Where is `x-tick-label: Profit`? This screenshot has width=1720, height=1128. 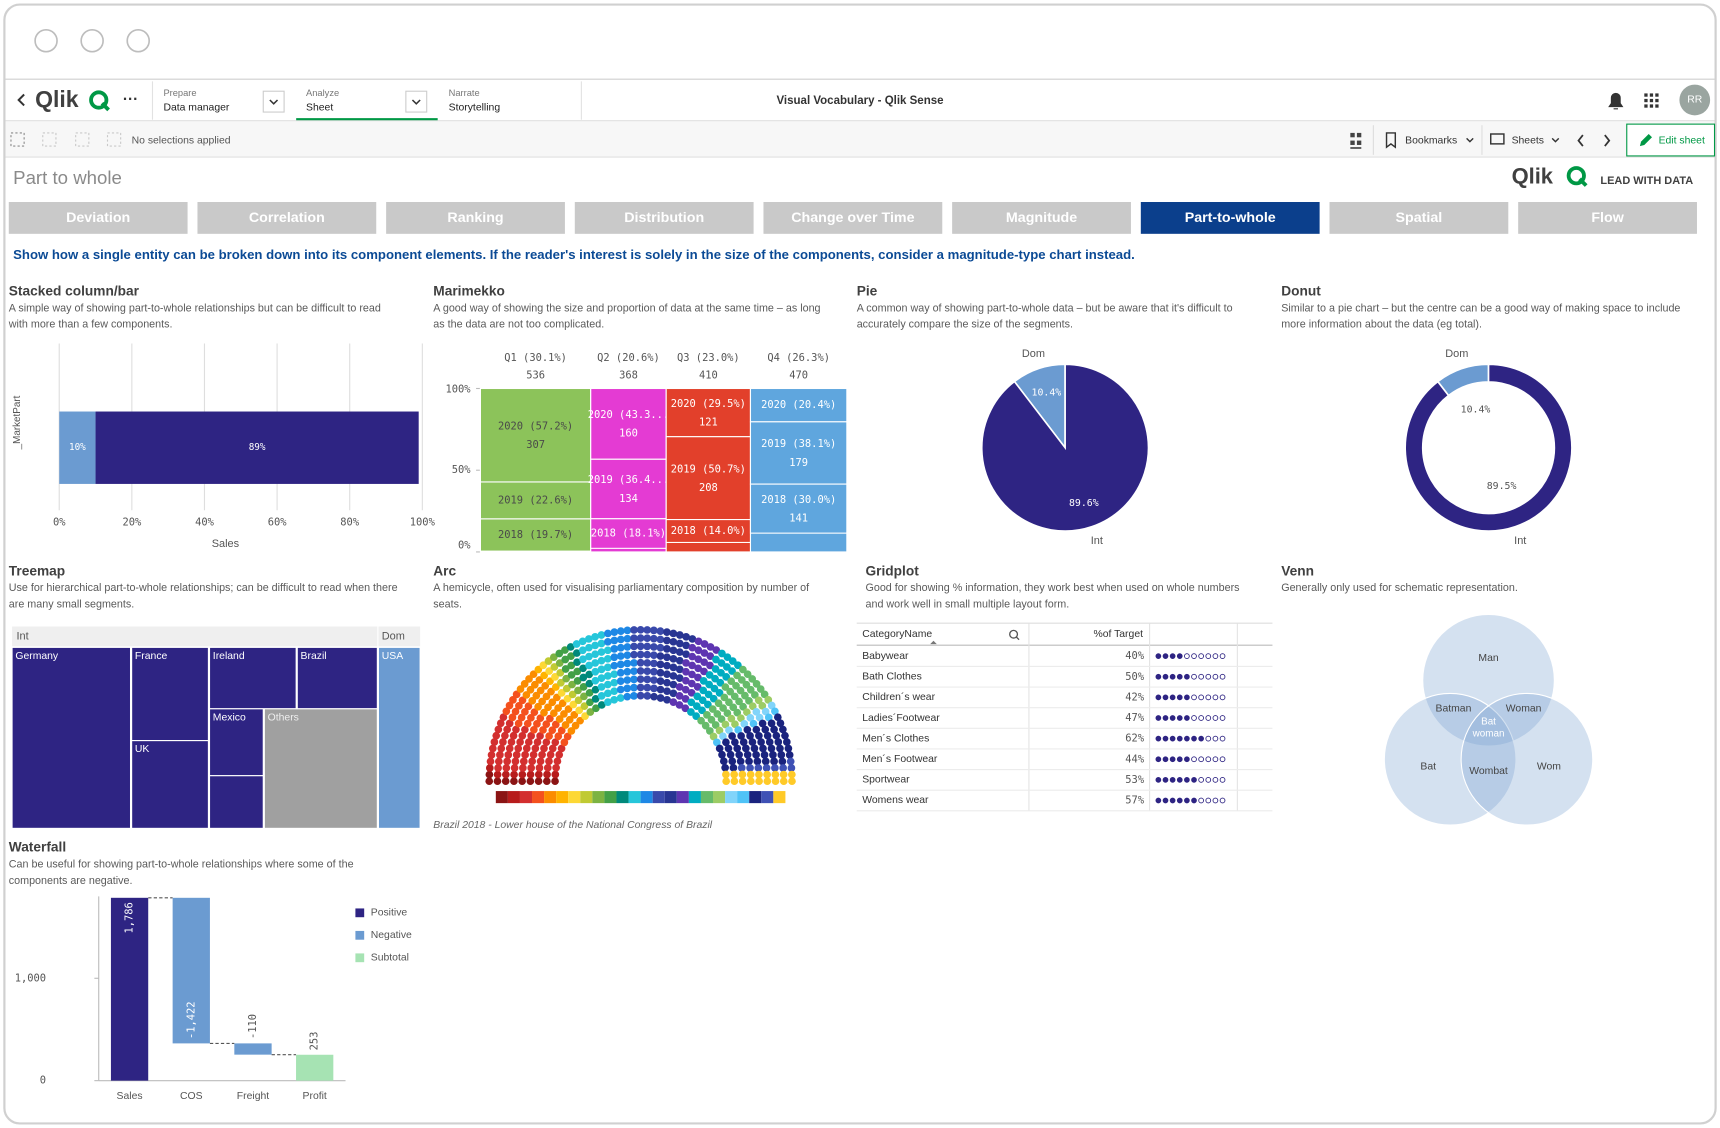 x-tick-label: Profit is located at coordinates (315, 1096).